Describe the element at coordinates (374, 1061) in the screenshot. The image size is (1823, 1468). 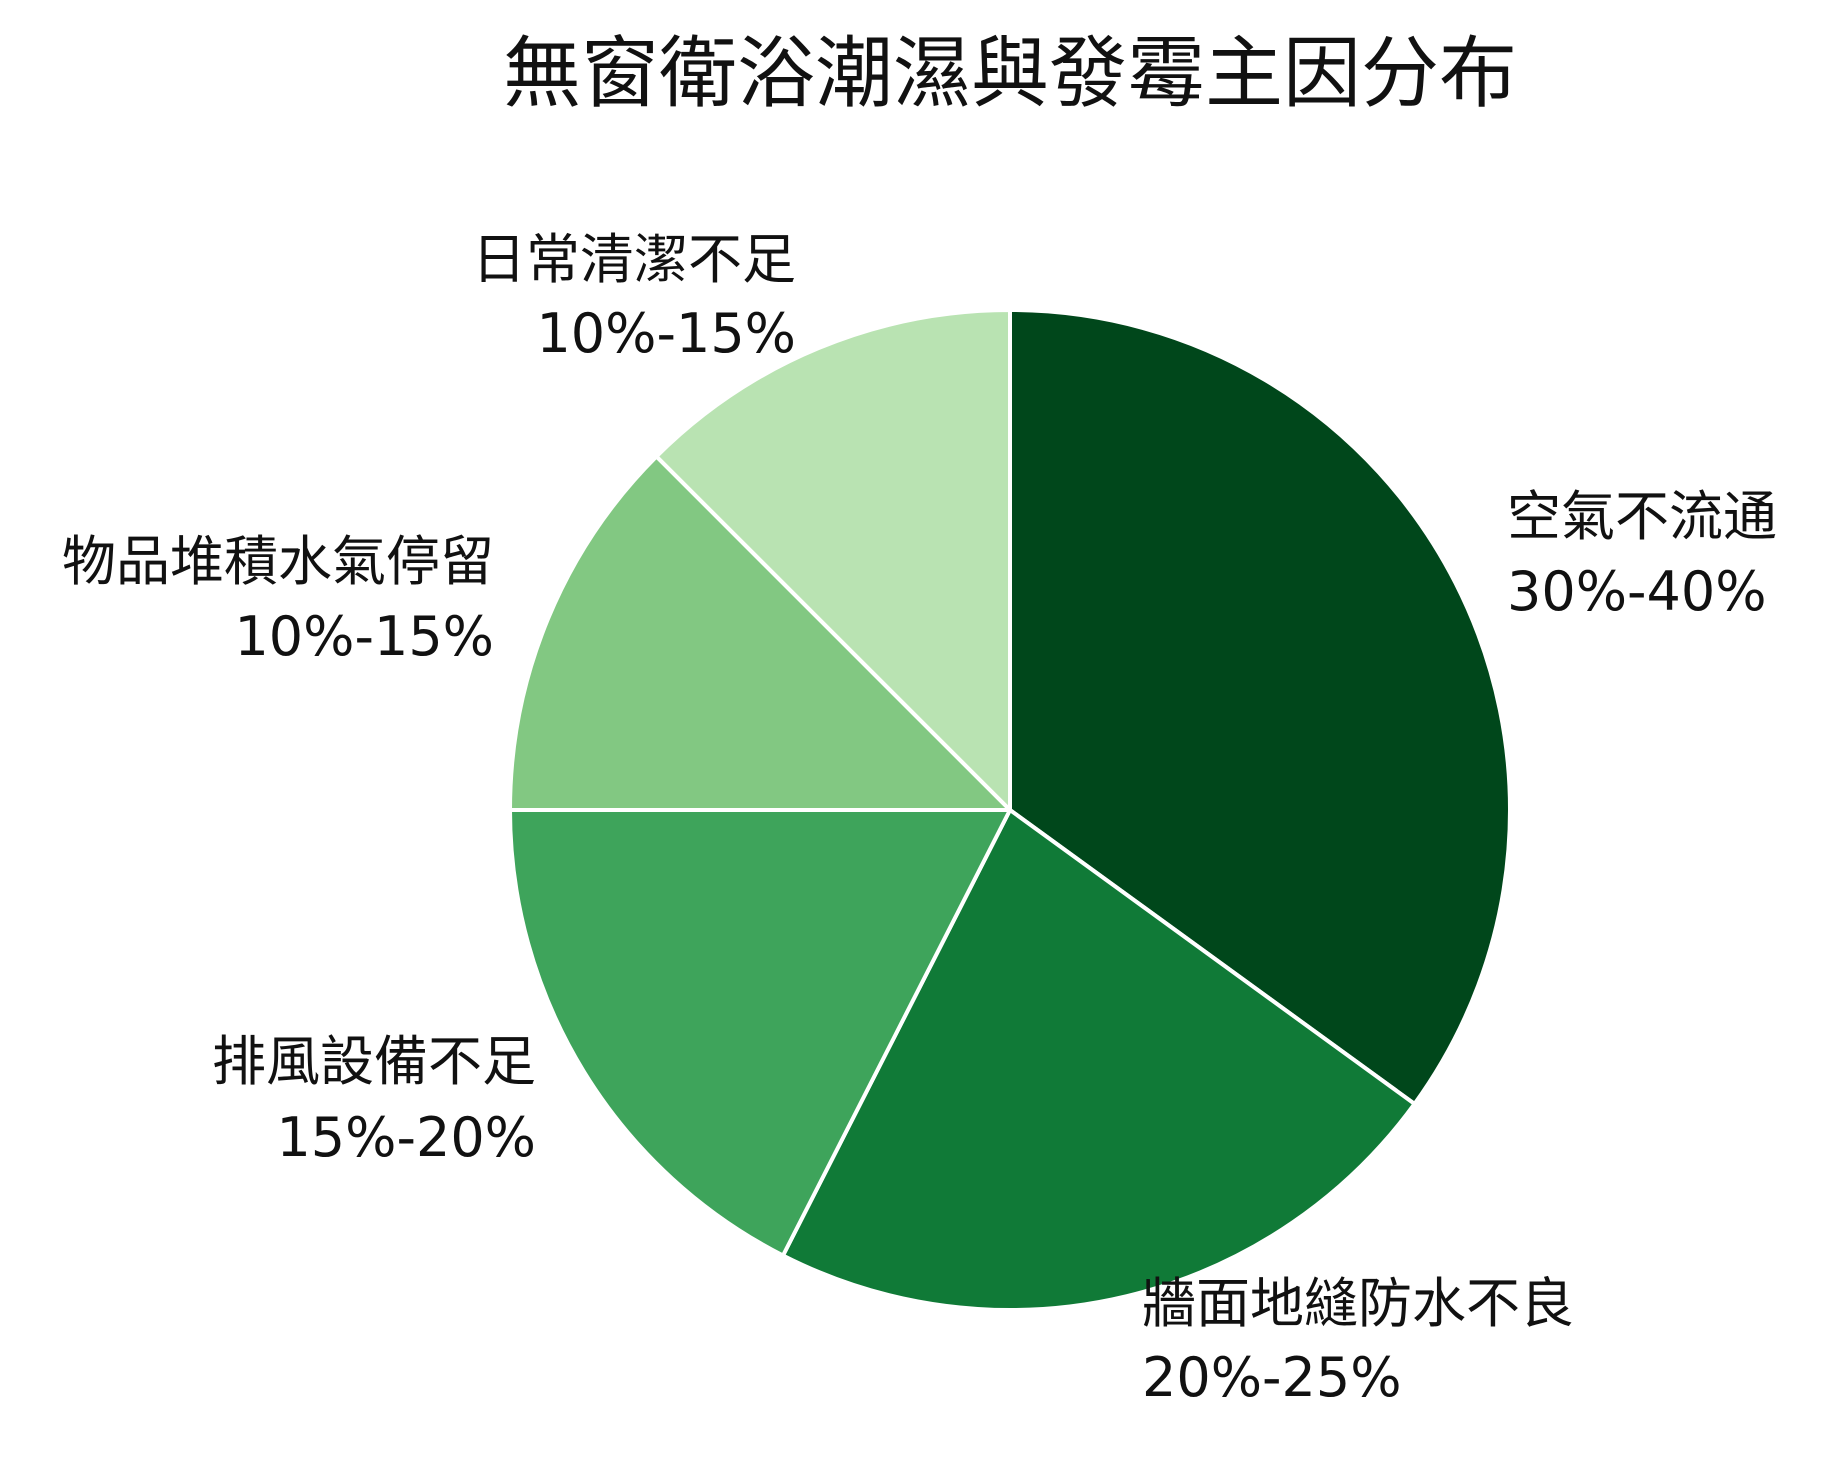
I see `pie-label-3: 排風設備不足` at that location.